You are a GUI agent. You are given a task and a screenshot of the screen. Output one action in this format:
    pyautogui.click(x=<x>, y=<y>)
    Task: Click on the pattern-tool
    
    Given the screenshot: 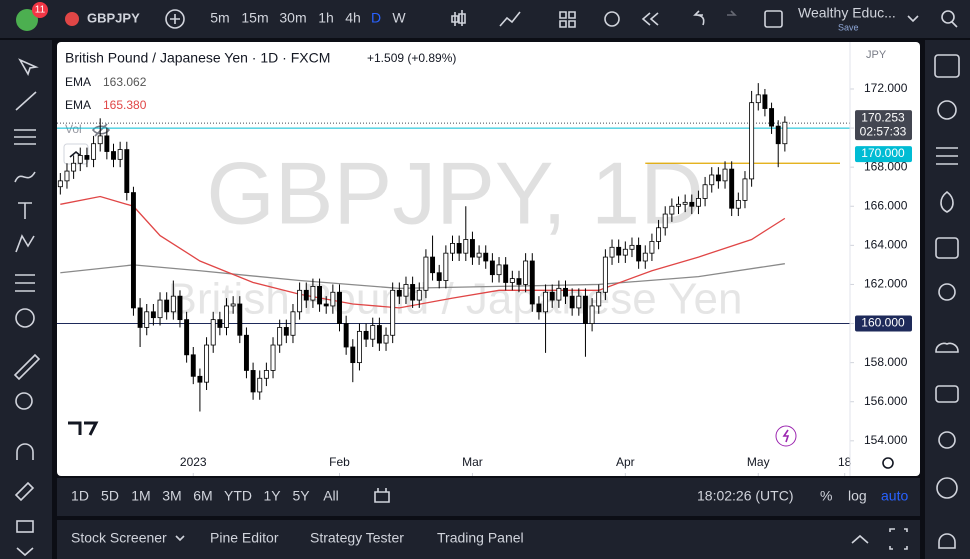 What is the action you would take?
    pyautogui.click(x=25, y=243)
    